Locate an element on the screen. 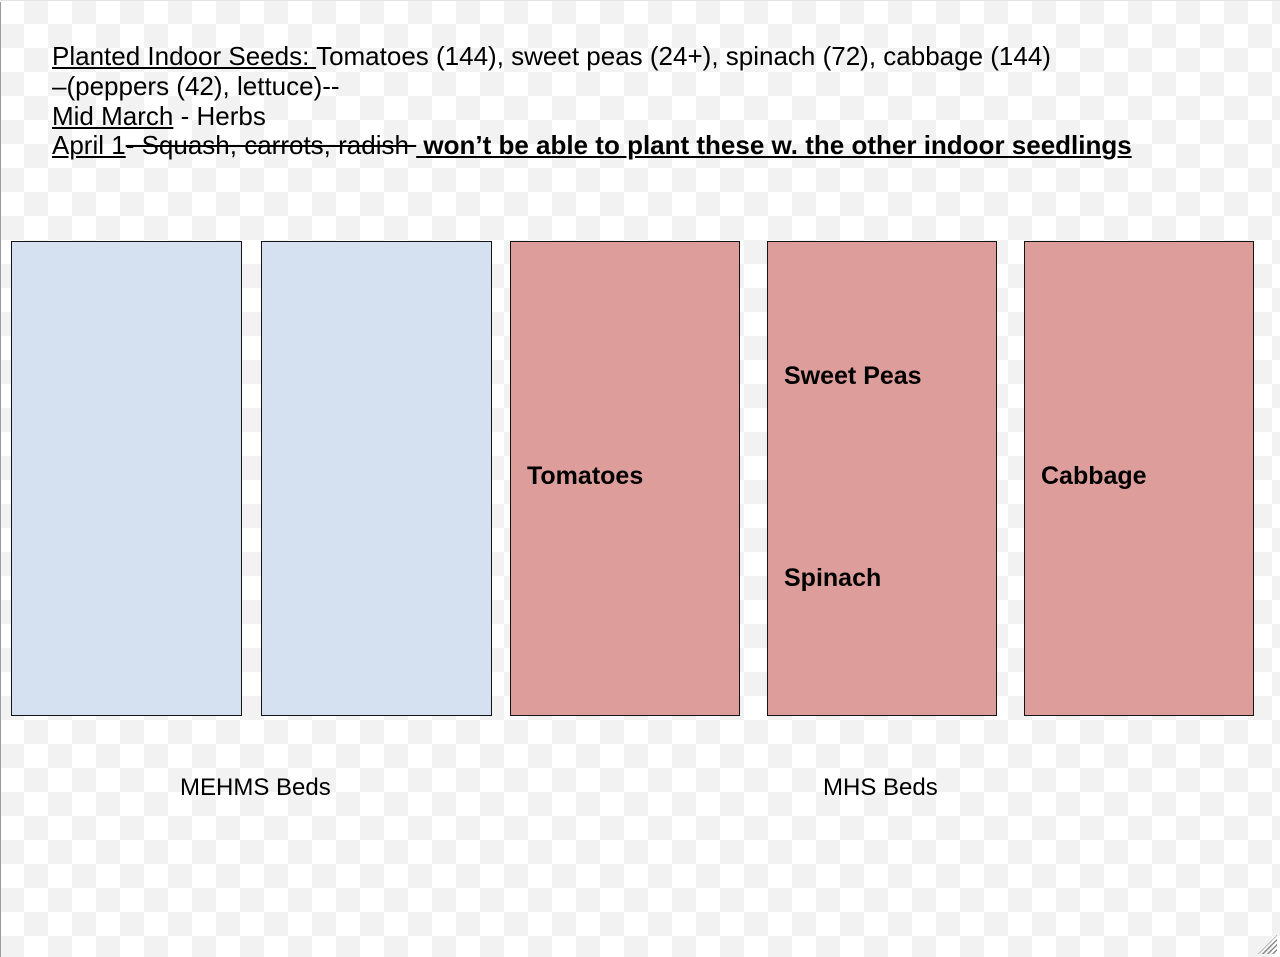 The image size is (1280, 957). planted-indoor-seeds-heading: Planted Indoor Seeds: is located at coordinates (184, 56).